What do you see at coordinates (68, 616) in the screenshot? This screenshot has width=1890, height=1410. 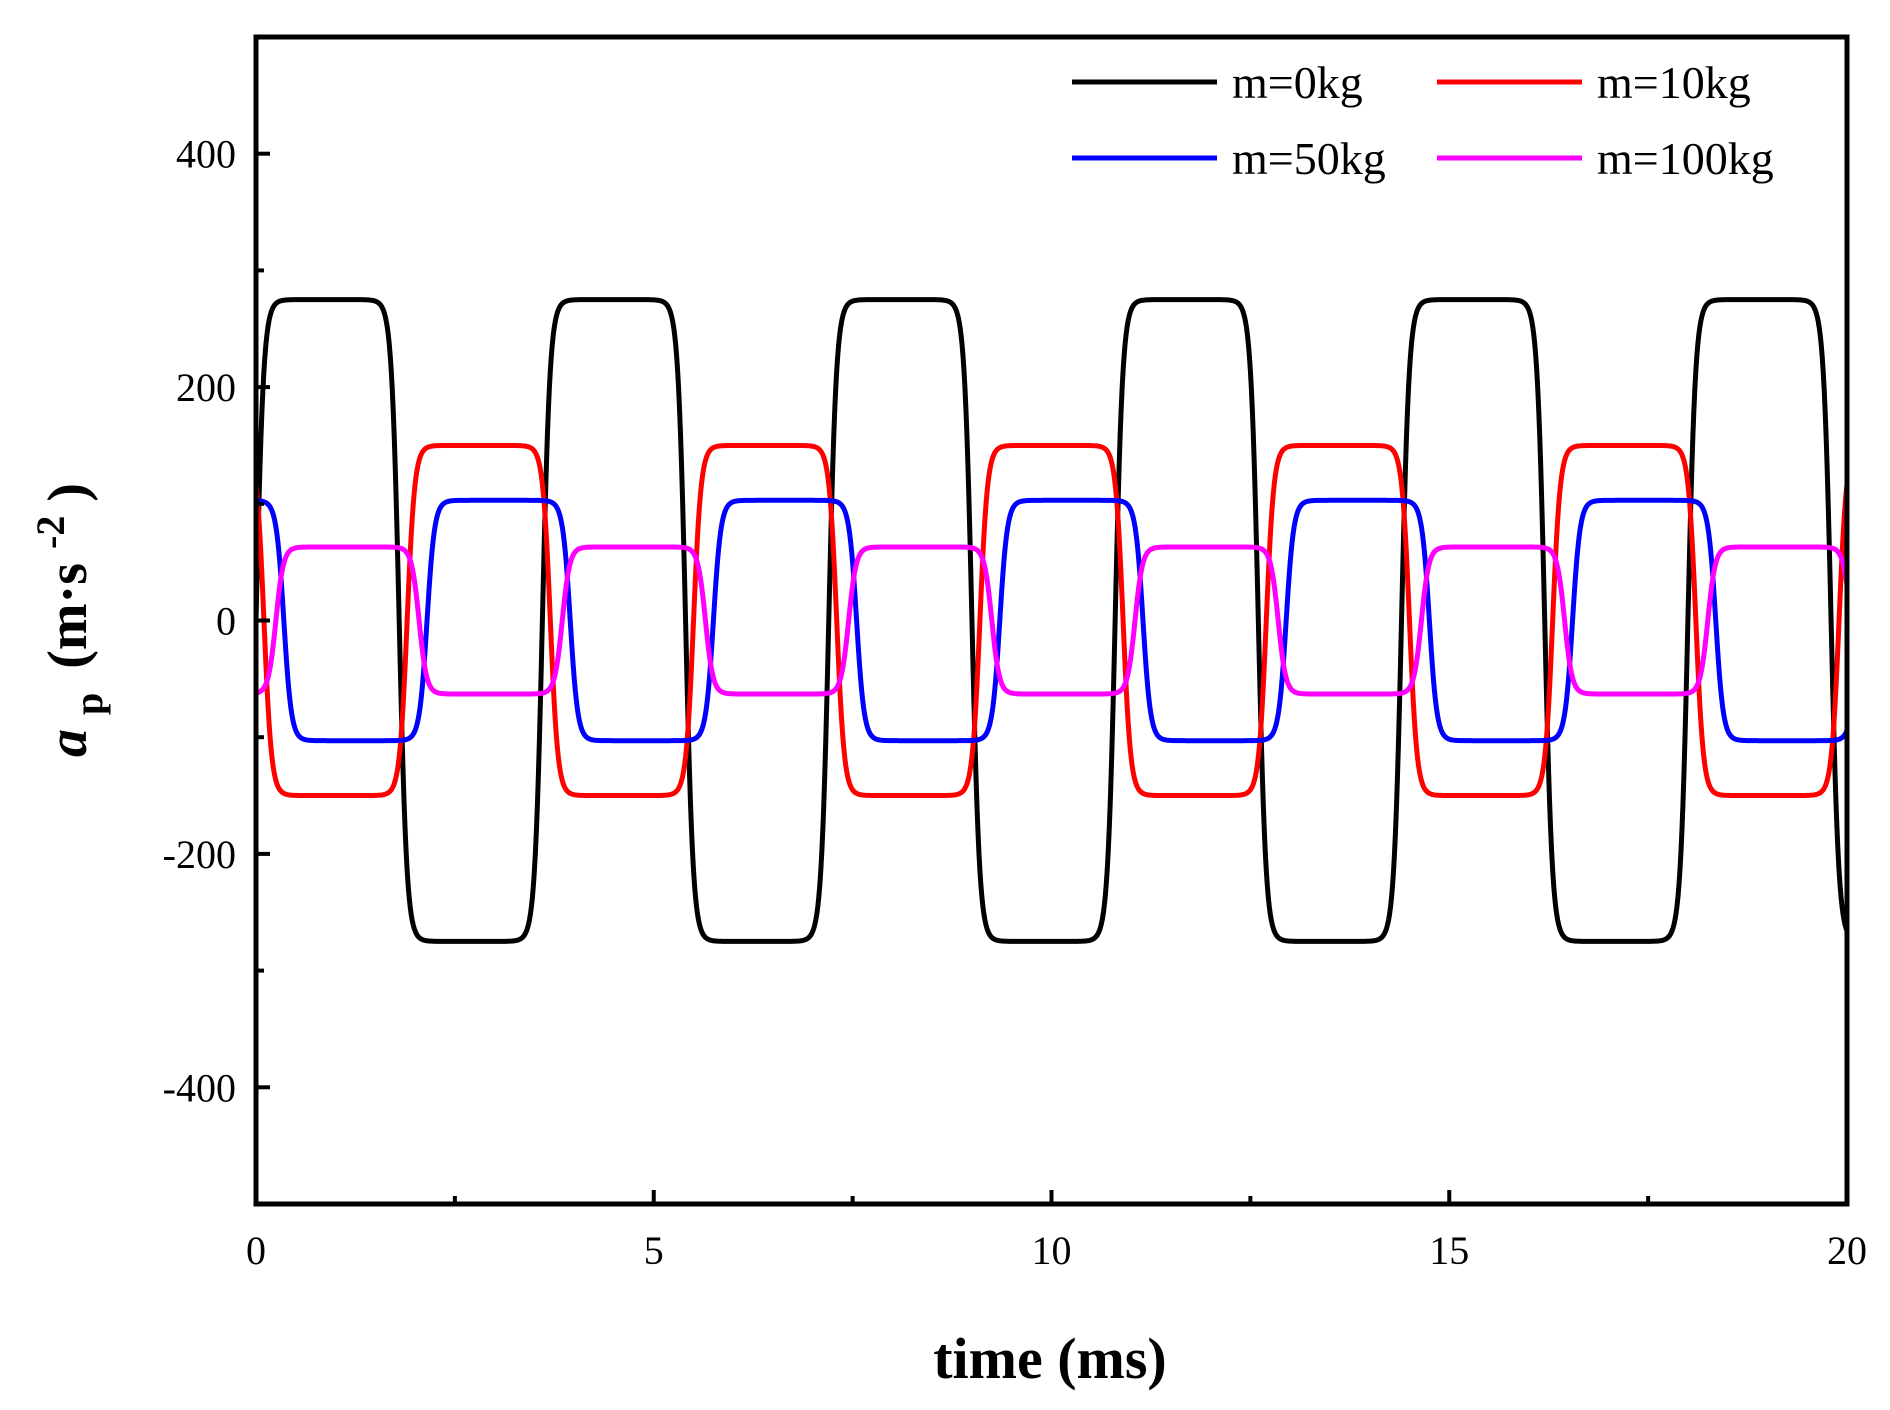 I see `y-axis-unit: (m·s` at bounding box center [68, 616].